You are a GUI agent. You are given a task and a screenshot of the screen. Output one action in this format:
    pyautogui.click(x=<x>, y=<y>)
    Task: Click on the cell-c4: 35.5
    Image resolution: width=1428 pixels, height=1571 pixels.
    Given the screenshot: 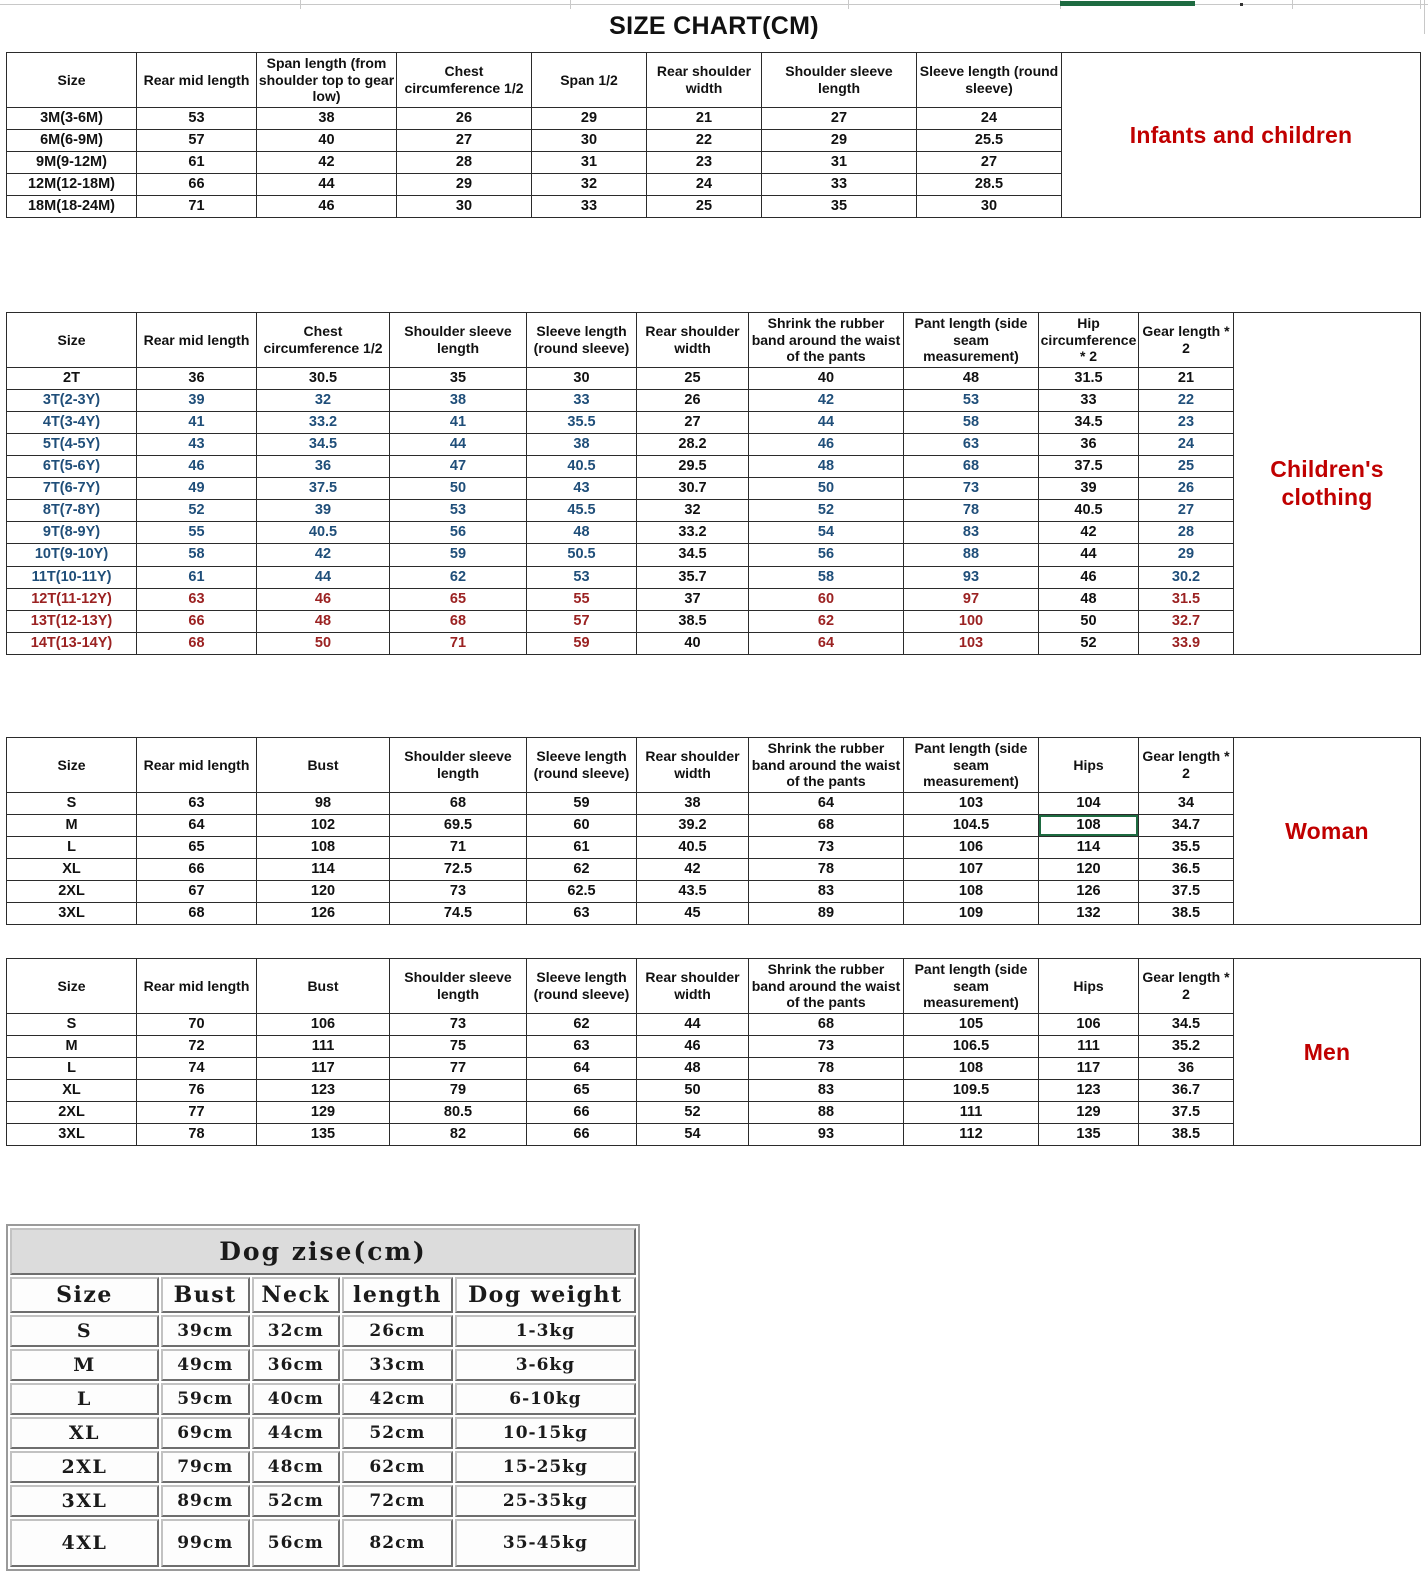 What is the action you would take?
    pyautogui.click(x=581, y=422)
    